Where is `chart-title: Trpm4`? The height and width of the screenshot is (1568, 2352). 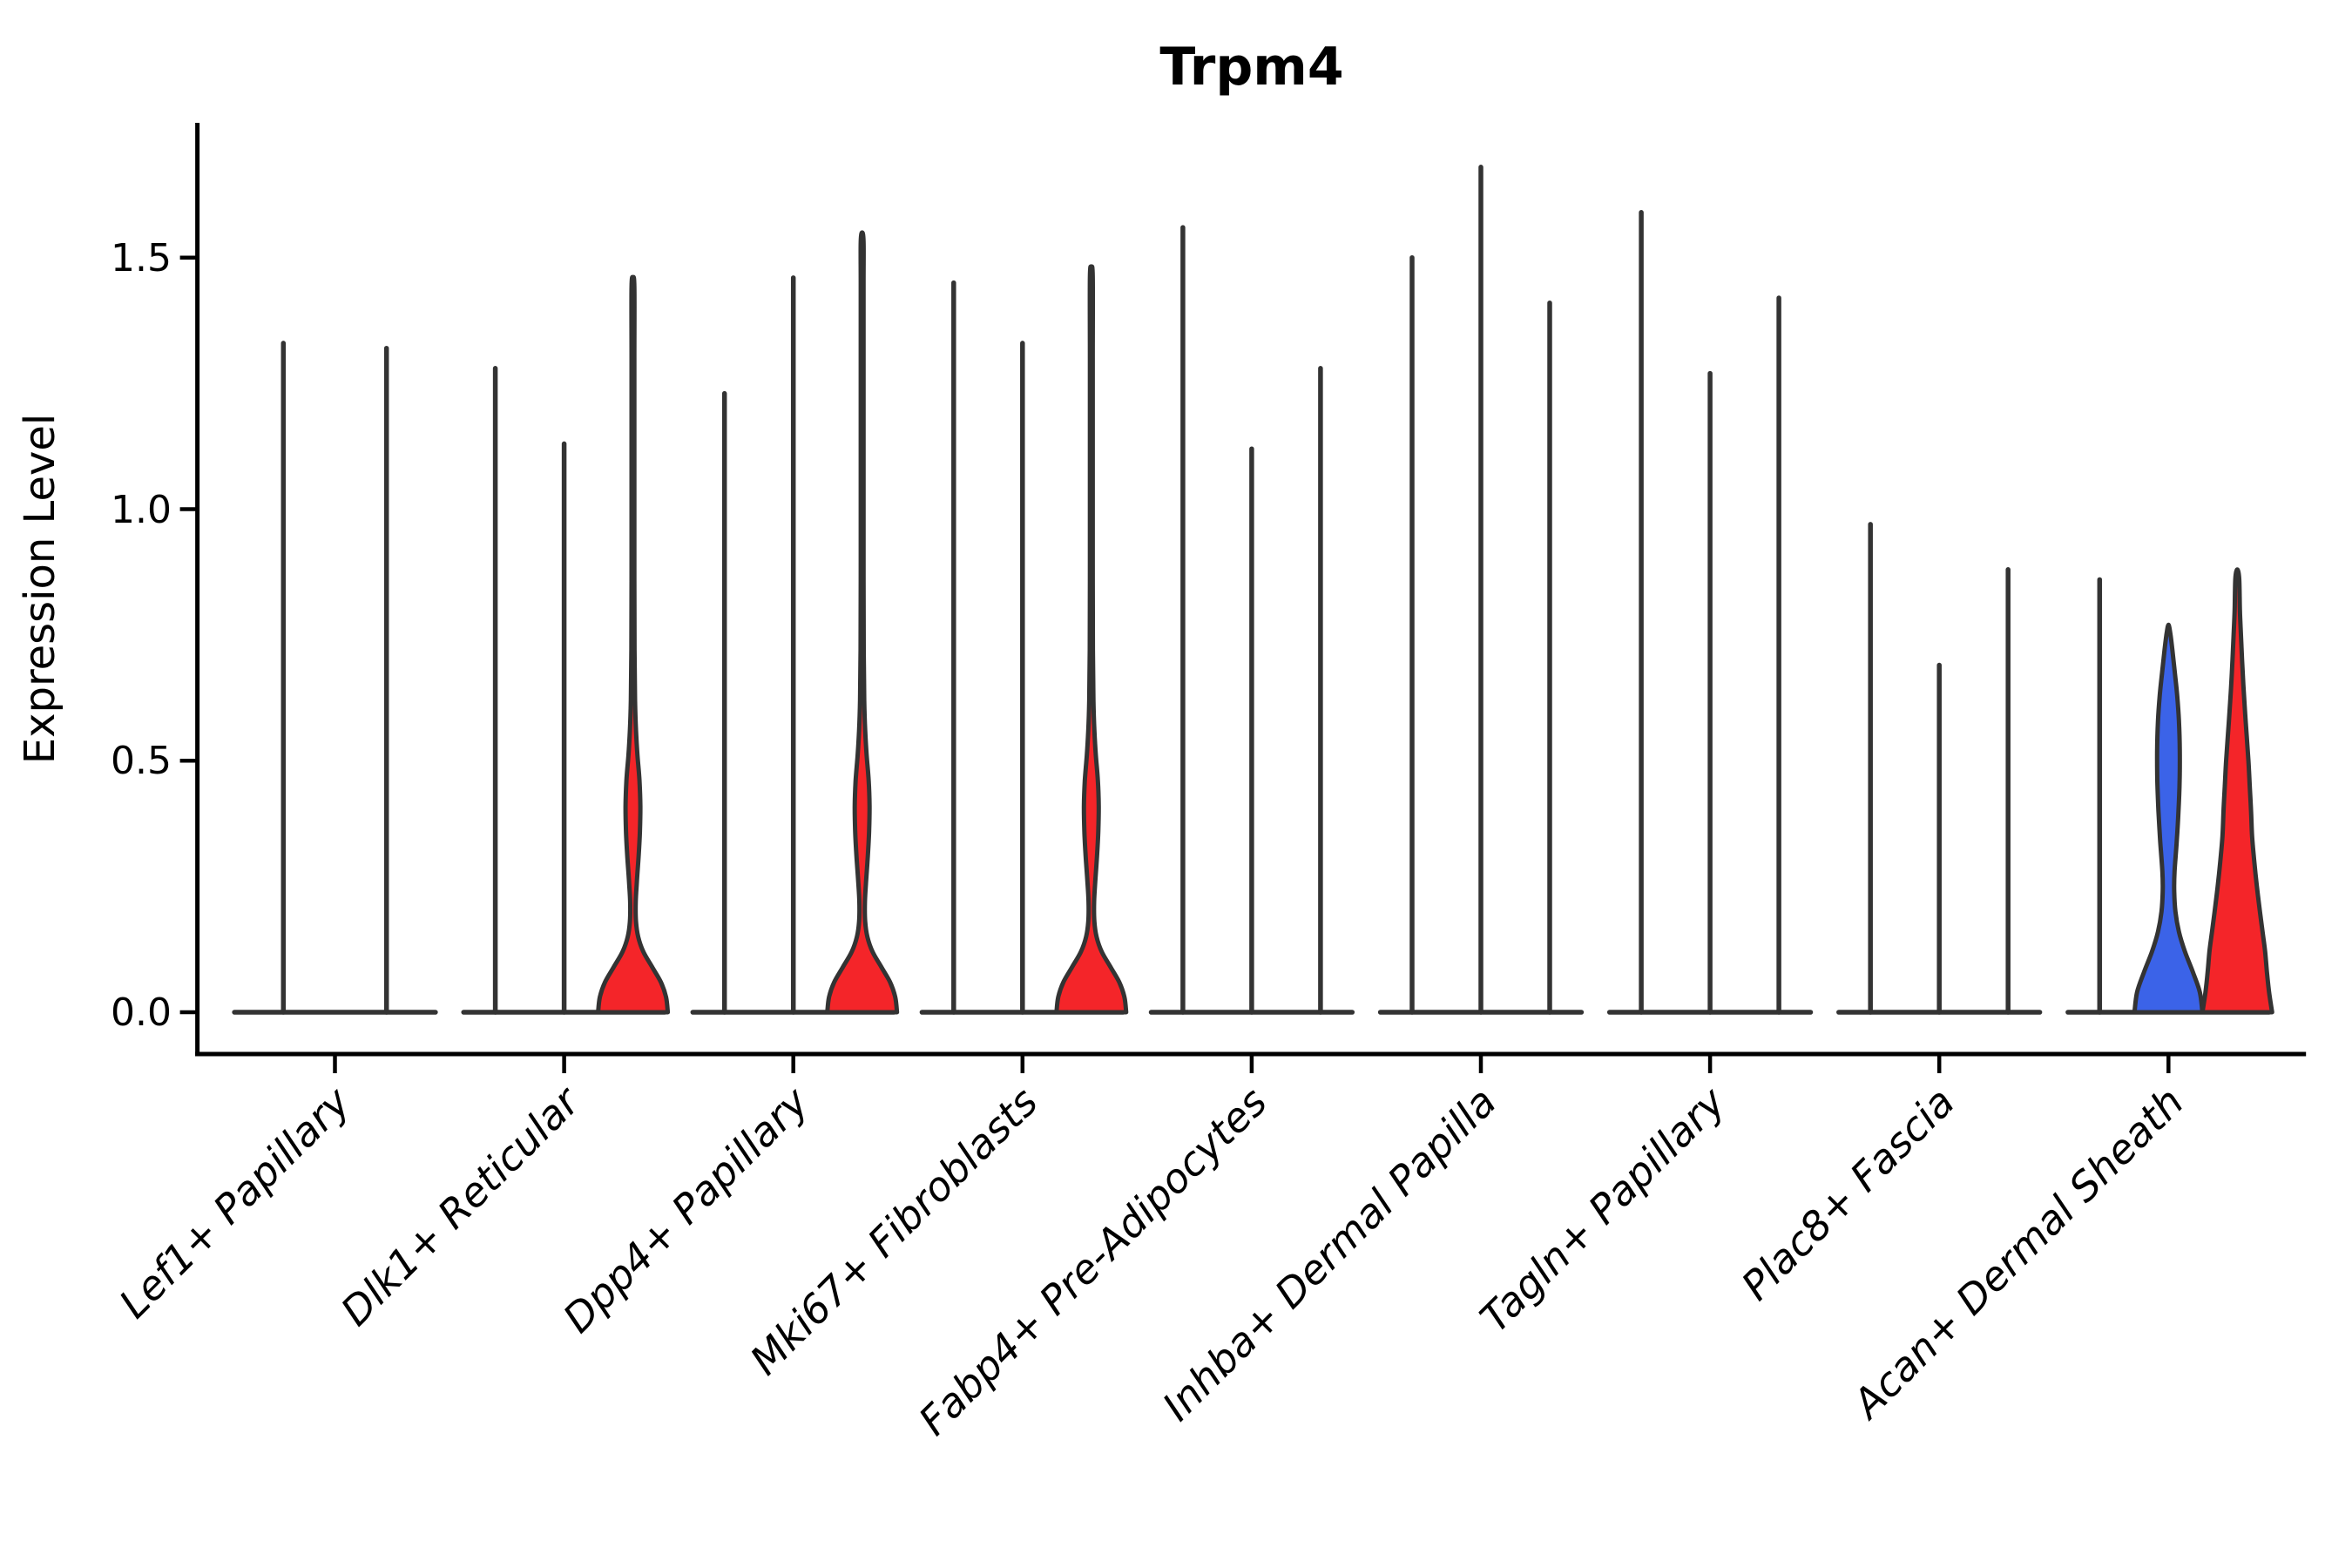 chart-title: Trpm4 is located at coordinates (1251, 67).